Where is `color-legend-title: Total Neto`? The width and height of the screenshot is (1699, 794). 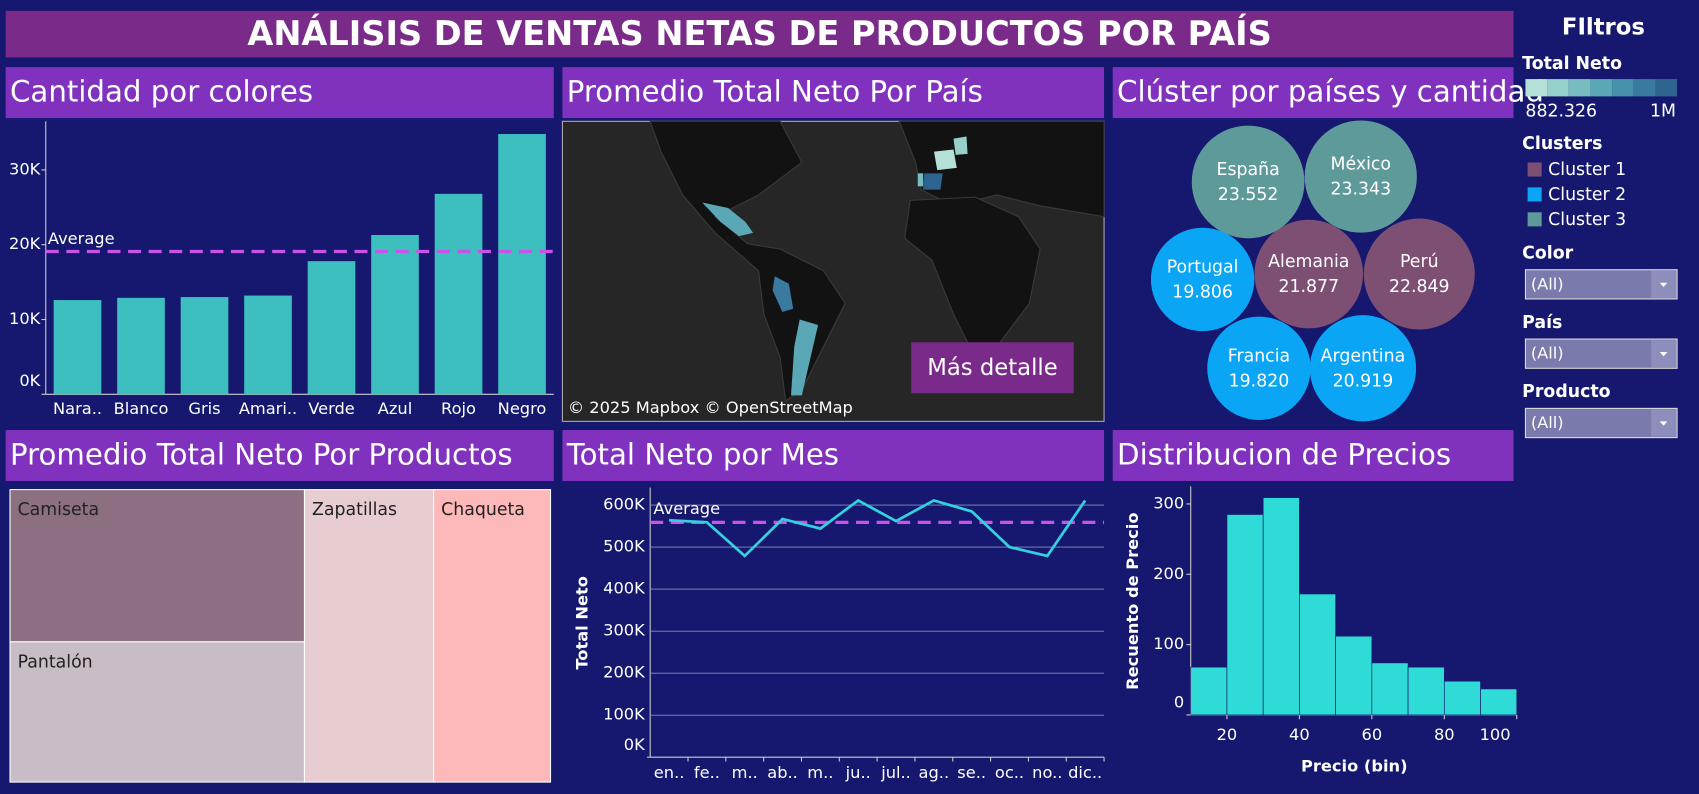
color-legend-title: Total Neto is located at coordinates (1572, 64).